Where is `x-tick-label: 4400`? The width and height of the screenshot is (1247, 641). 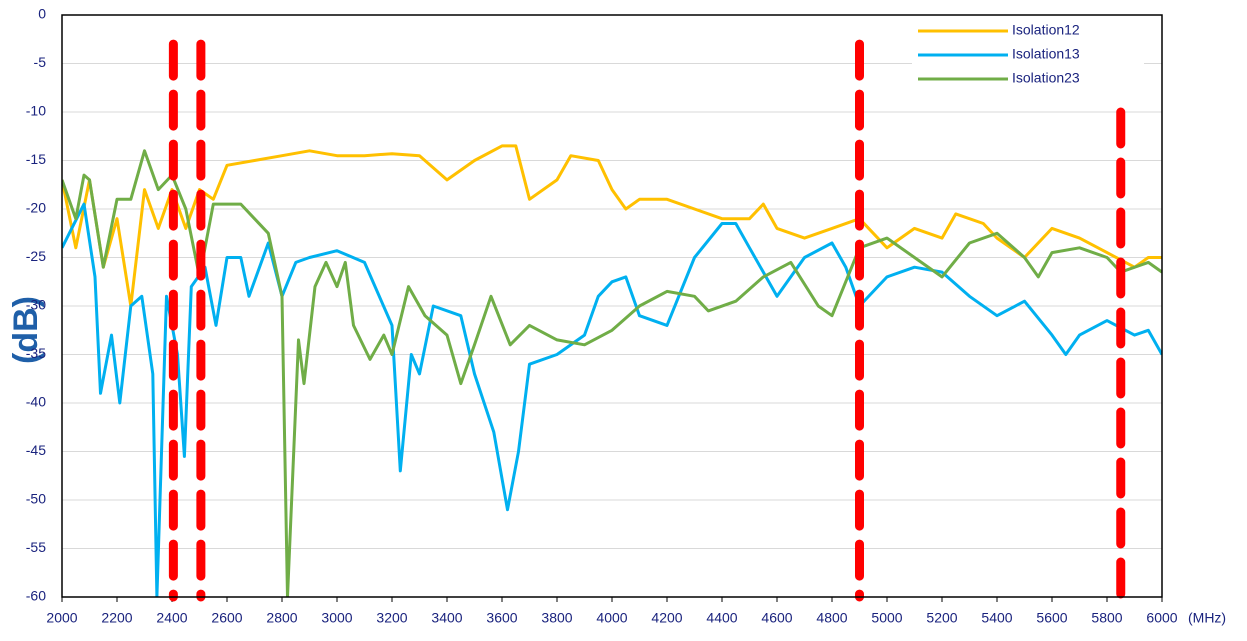
x-tick-label: 4400 is located at coordinates (721, 618).